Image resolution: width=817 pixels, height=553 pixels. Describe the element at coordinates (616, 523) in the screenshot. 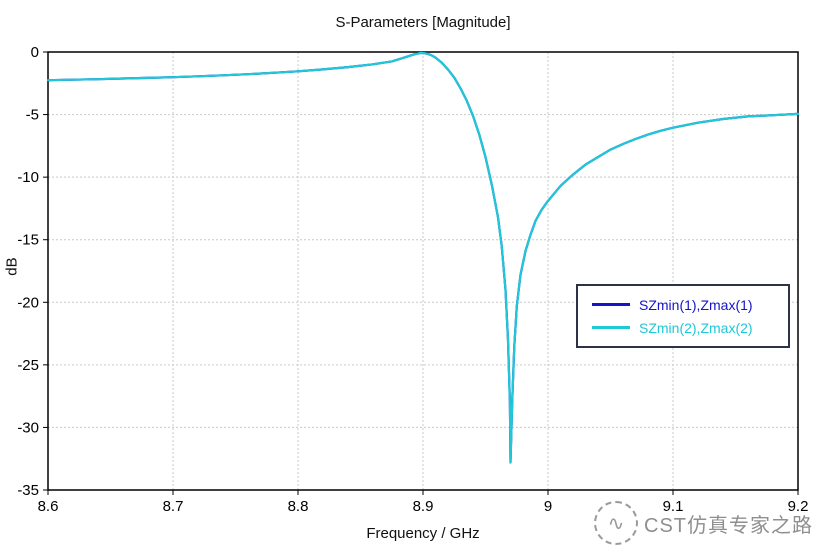

I see `watermark-logo-icon: ∿` at that location.